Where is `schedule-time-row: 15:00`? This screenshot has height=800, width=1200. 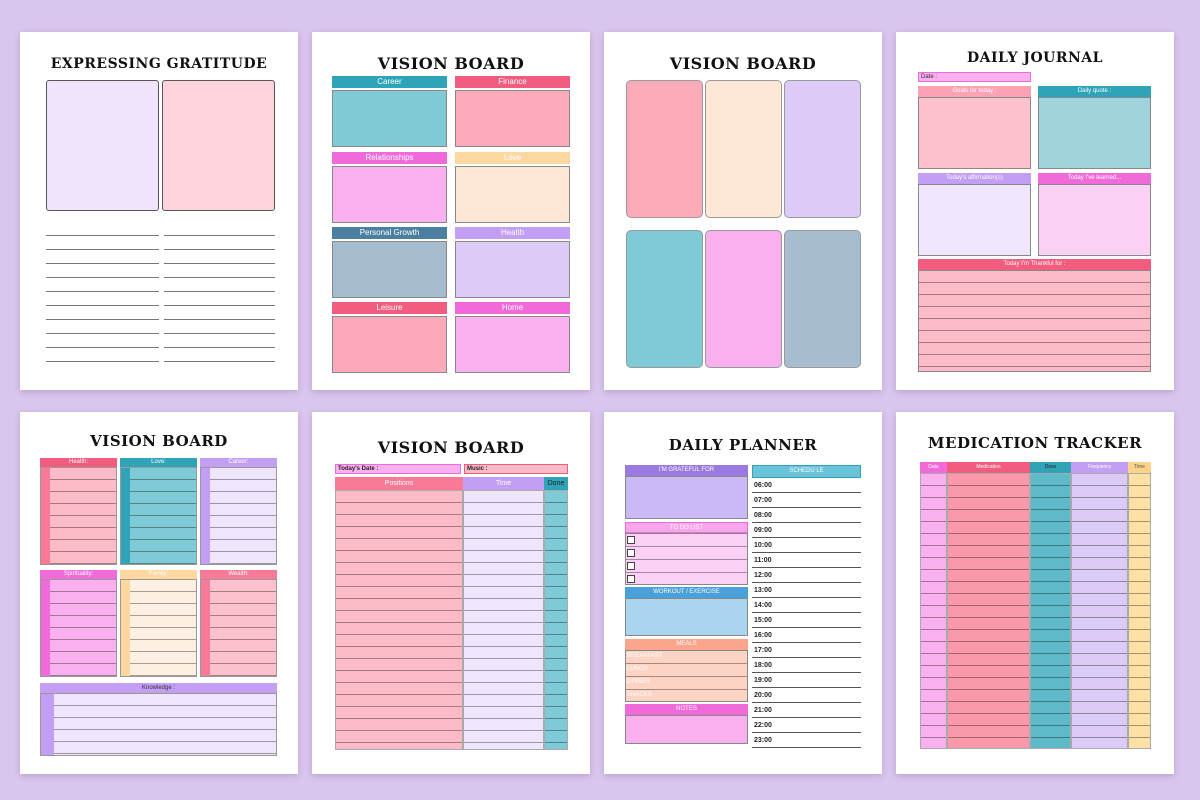
schedule-time-row: 15:00 is located at coordinates (806, 620).